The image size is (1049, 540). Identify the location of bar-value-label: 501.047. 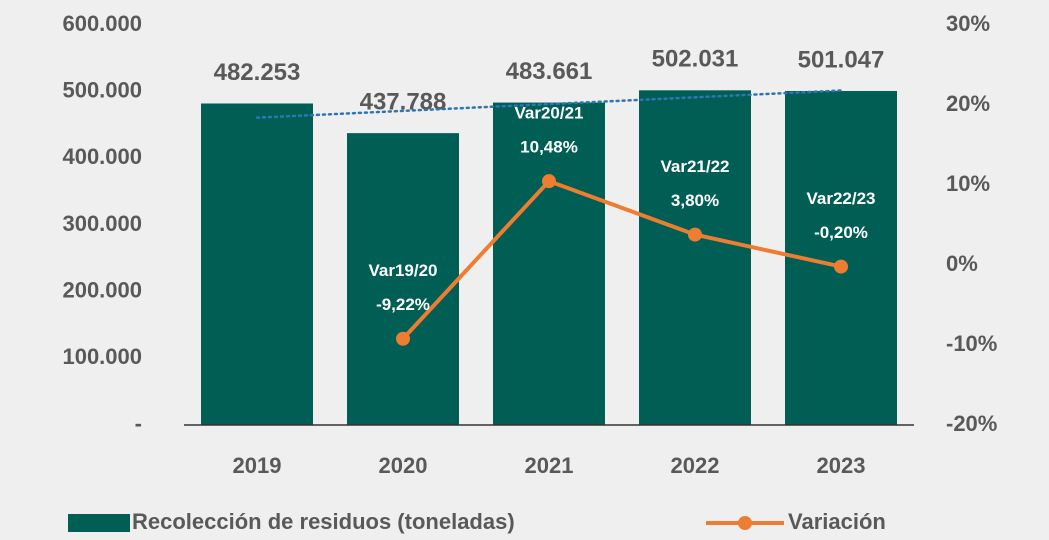
(841, 59).